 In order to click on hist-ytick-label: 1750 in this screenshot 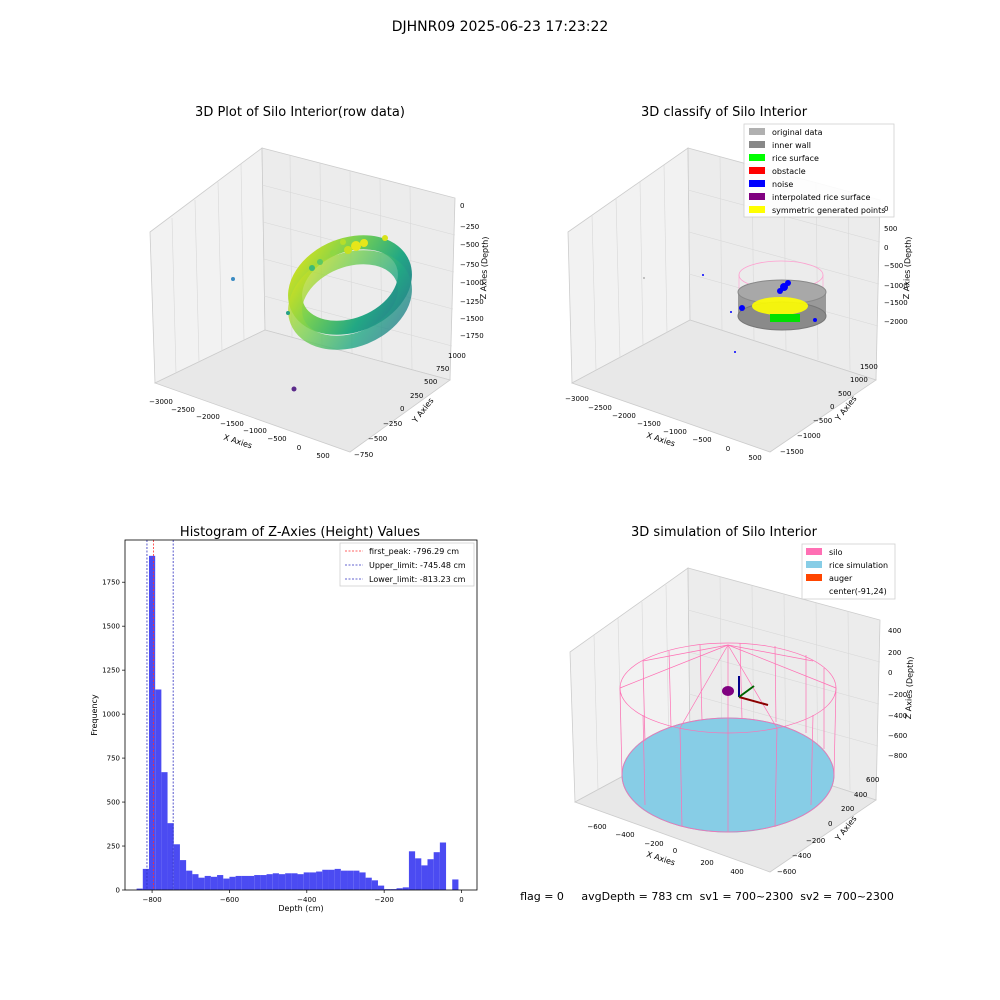, I will do `click(111, 583)`.